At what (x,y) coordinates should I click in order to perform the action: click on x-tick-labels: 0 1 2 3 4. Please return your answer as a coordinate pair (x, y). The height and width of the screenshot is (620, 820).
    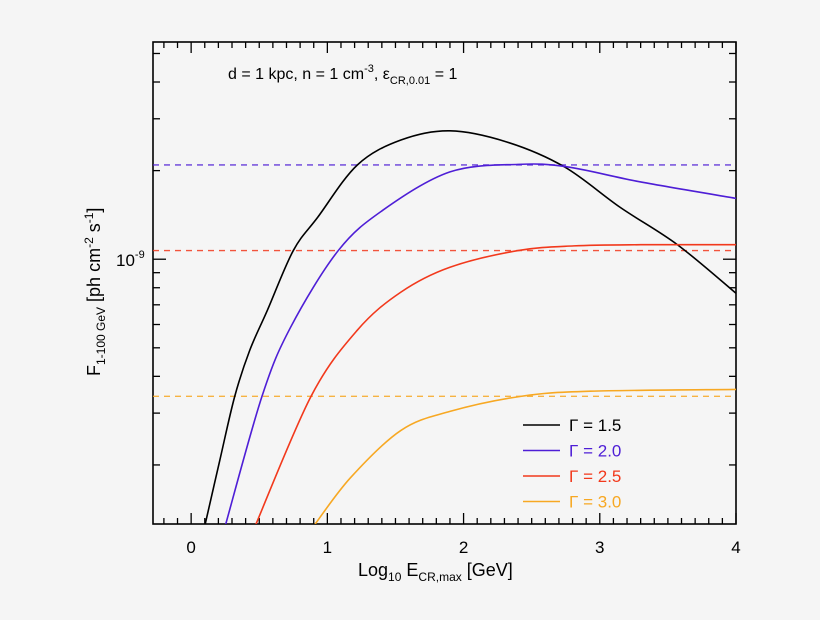
    Looking at the image, I should click on (463, 547).